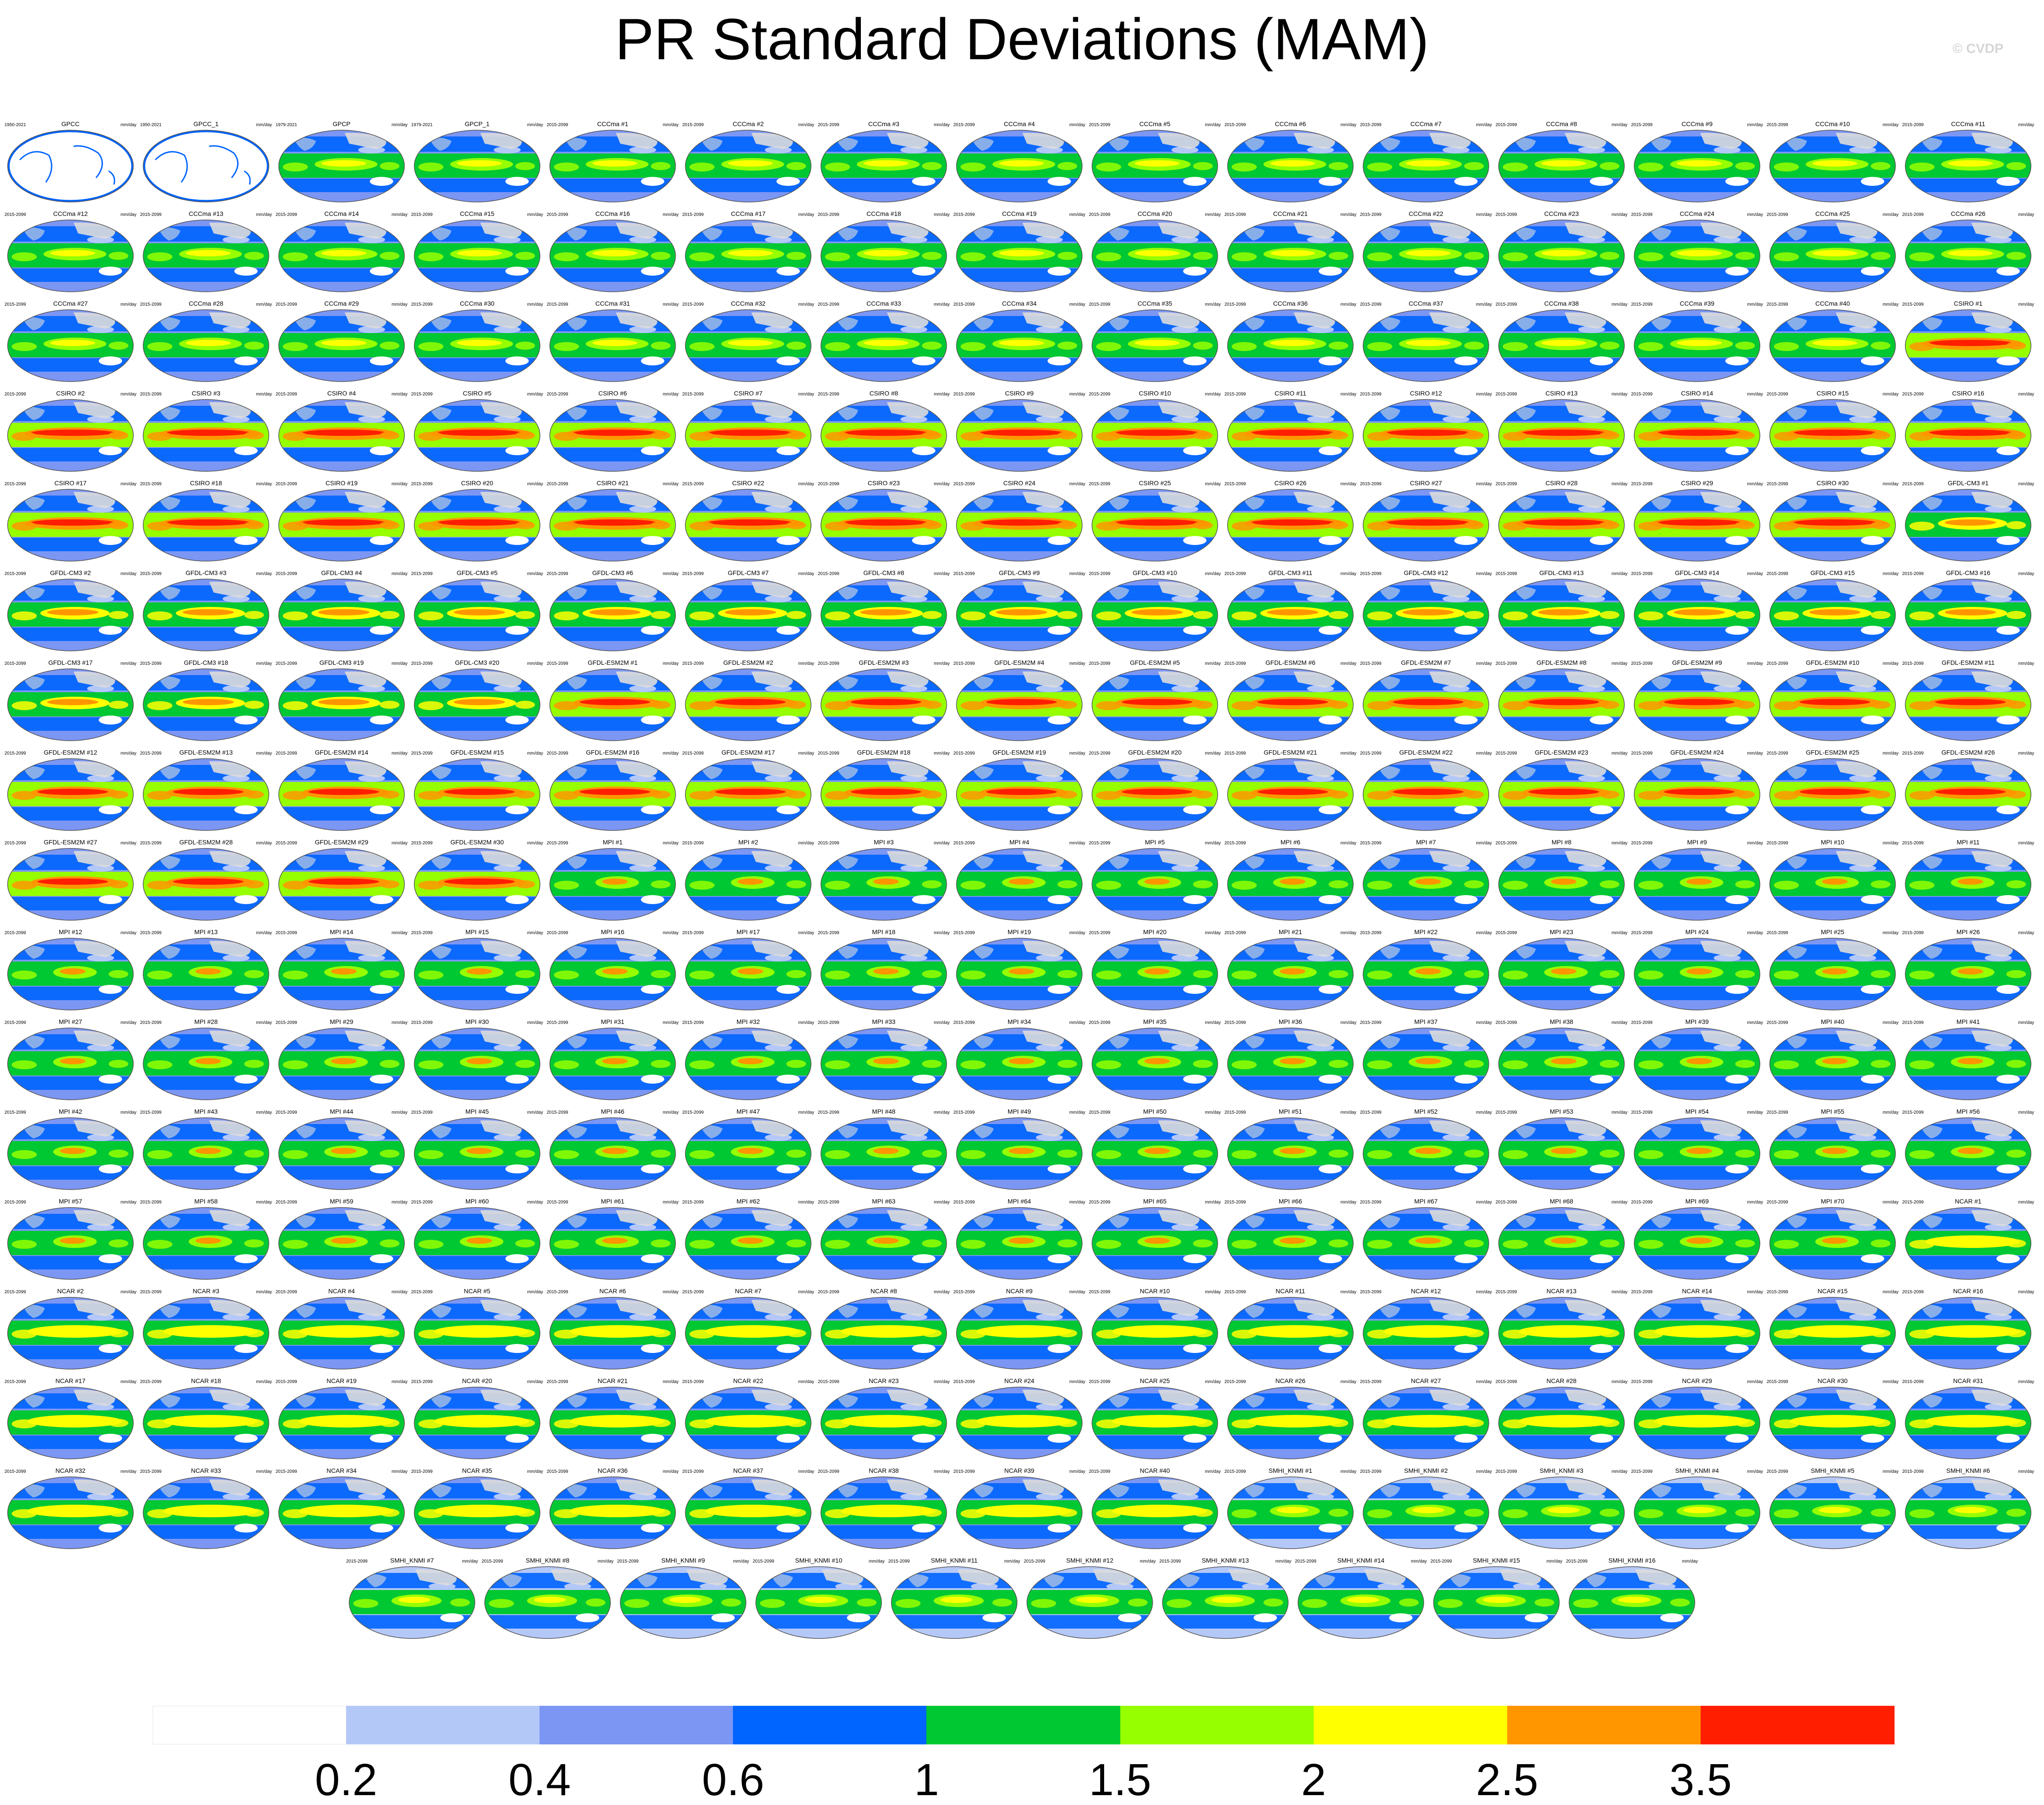 This screenshot has height=1805, width=2044. I want to click on map-cell: 2015-2099 MPI #57 mm/day, so click(70, 1239).